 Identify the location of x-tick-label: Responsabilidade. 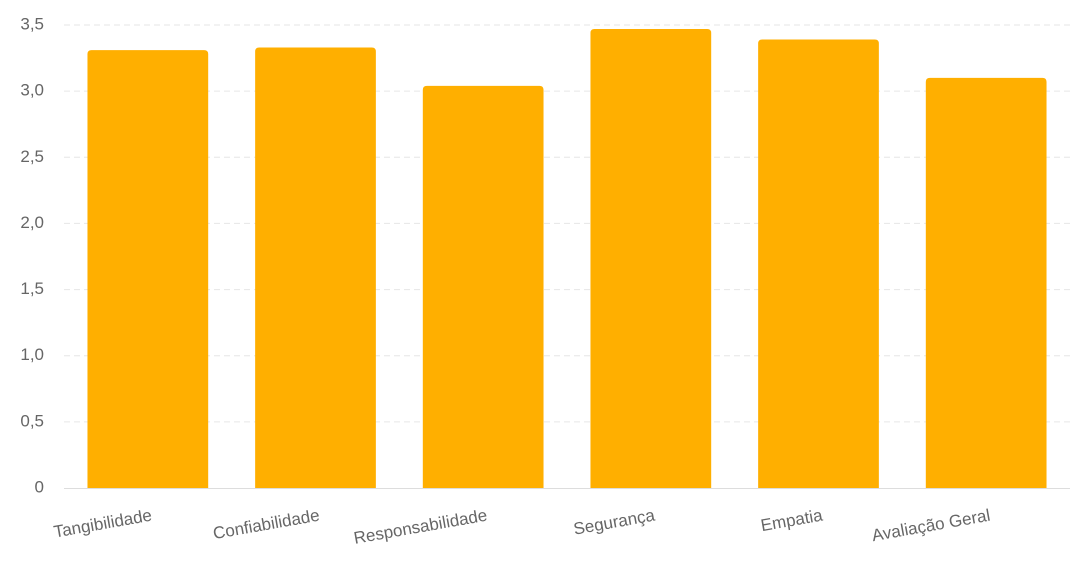
(420, 527).